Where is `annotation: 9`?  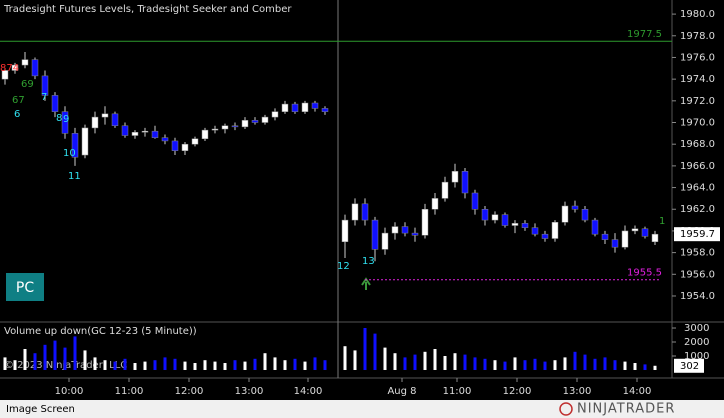 annotation: 9 is located at coordinates (66, 119).